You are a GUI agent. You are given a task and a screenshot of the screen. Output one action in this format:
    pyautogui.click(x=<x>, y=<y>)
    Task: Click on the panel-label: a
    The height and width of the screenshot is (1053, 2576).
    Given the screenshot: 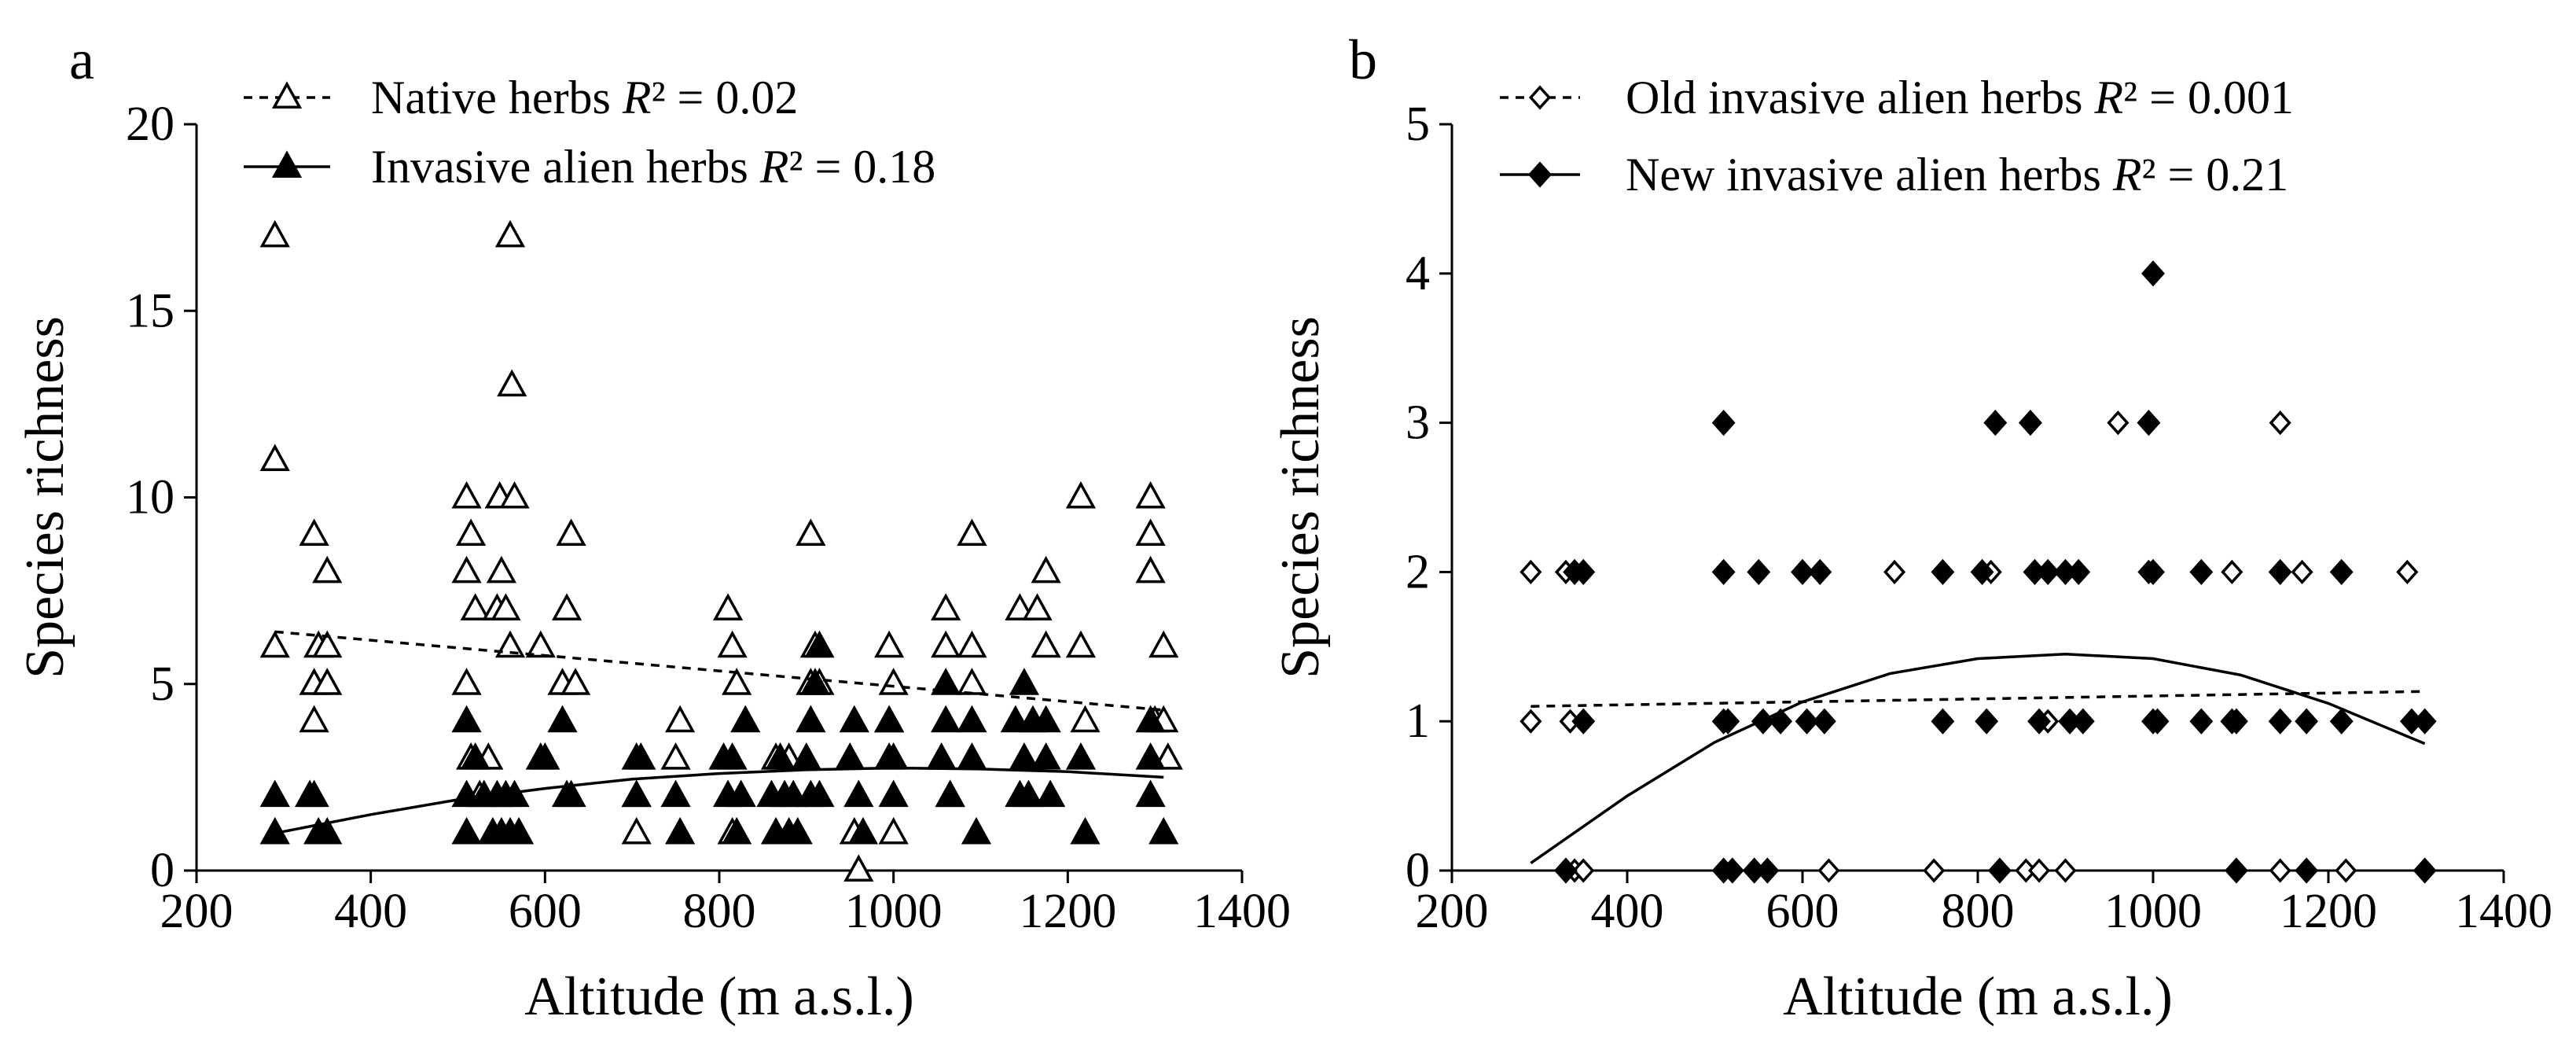 What is the action you would take?
    pyautogui.click(x=81, y=59)
    